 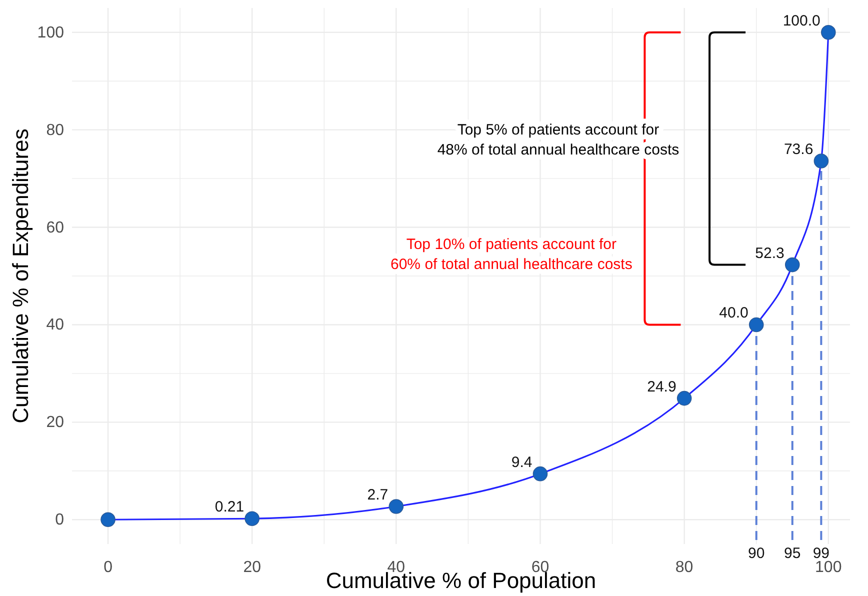 I want to click on data-label: 2.7, so click(x=377, y=495).